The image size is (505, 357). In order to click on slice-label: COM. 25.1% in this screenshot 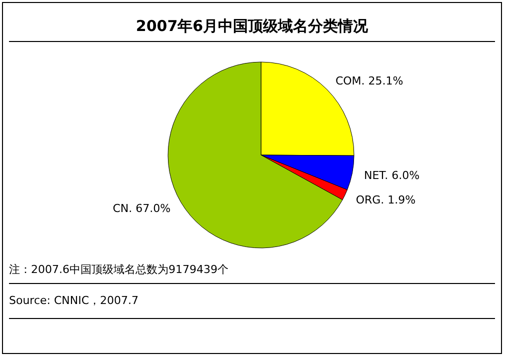, I will do `click(369, 81)`.